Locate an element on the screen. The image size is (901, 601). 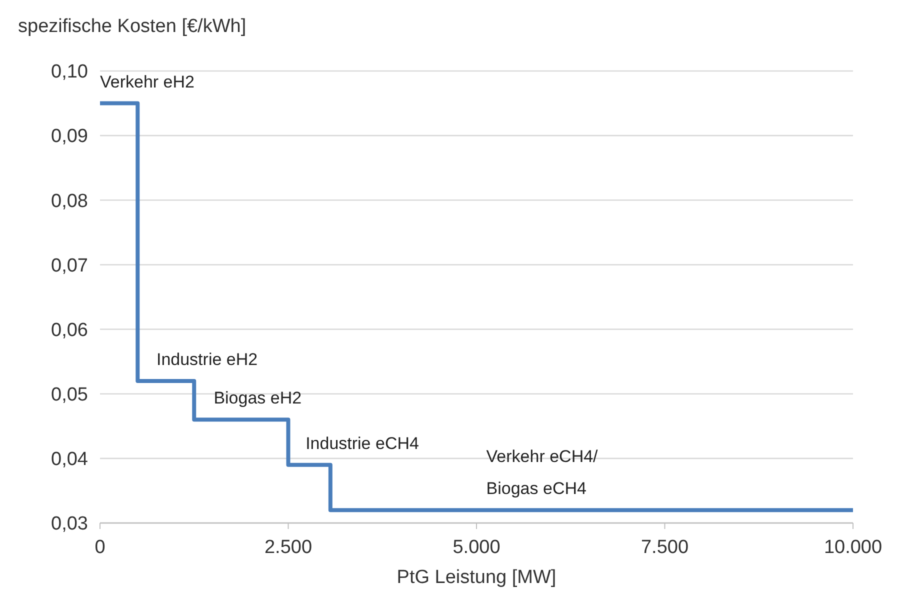
annotation: Industrie eH2 is located at coordinates (207, 359).